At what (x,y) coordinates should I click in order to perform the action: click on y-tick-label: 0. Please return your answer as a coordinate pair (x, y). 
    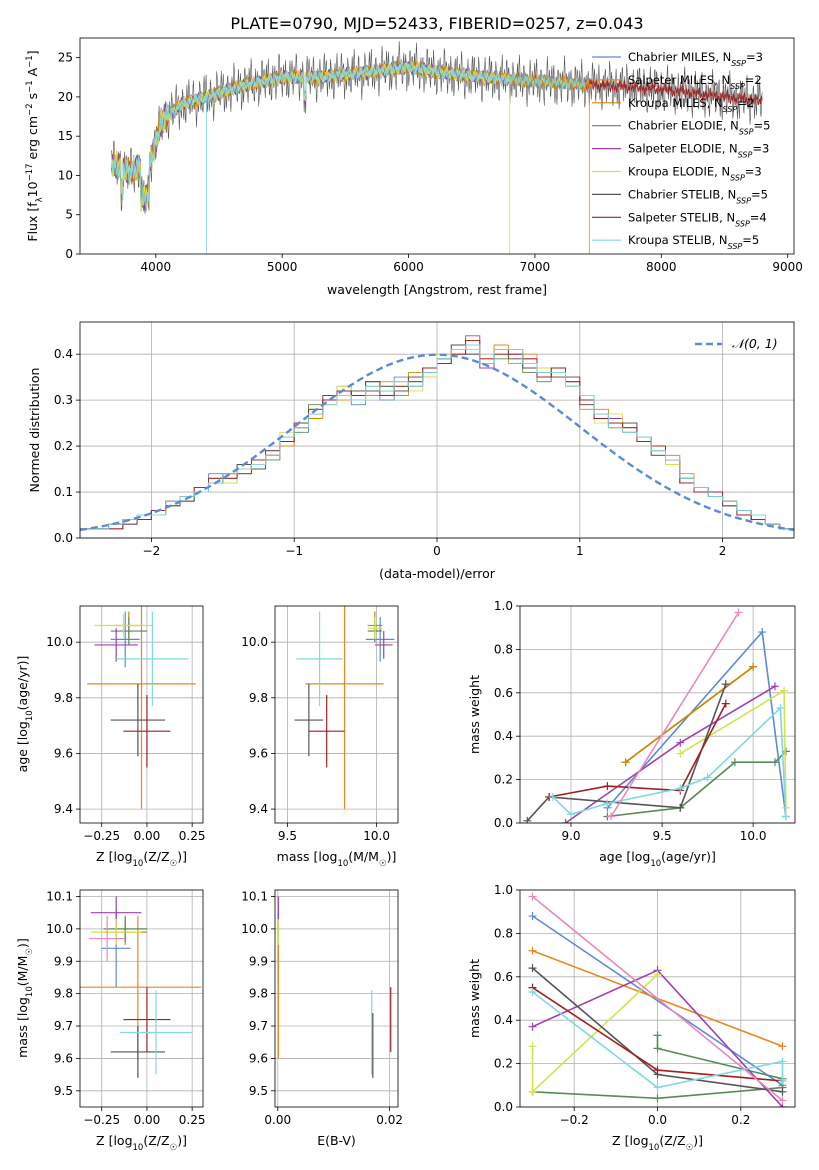
    Looking at the image, I should click on (69, 254).